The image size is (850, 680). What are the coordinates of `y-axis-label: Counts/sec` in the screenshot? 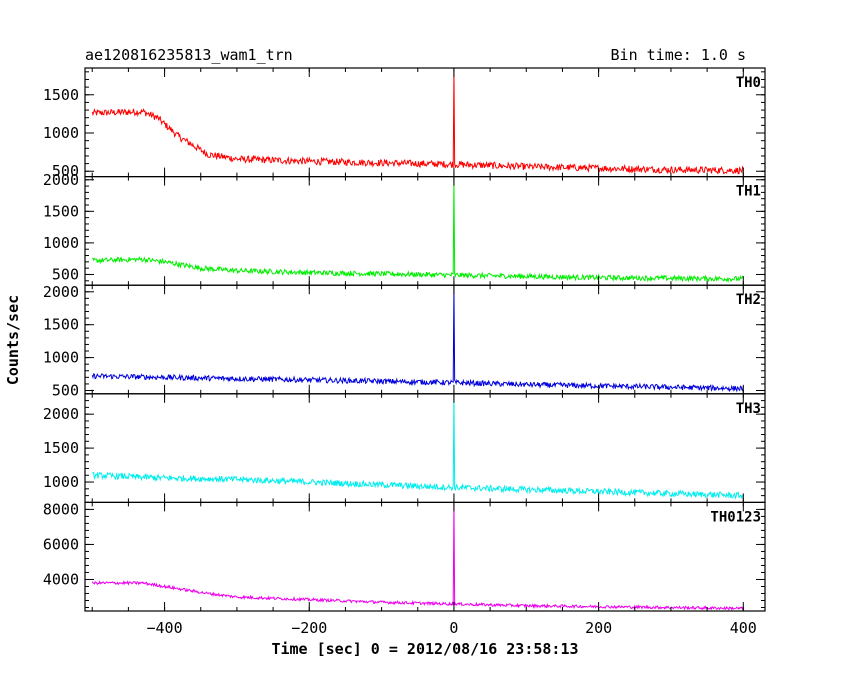 It's located at (13, 340).